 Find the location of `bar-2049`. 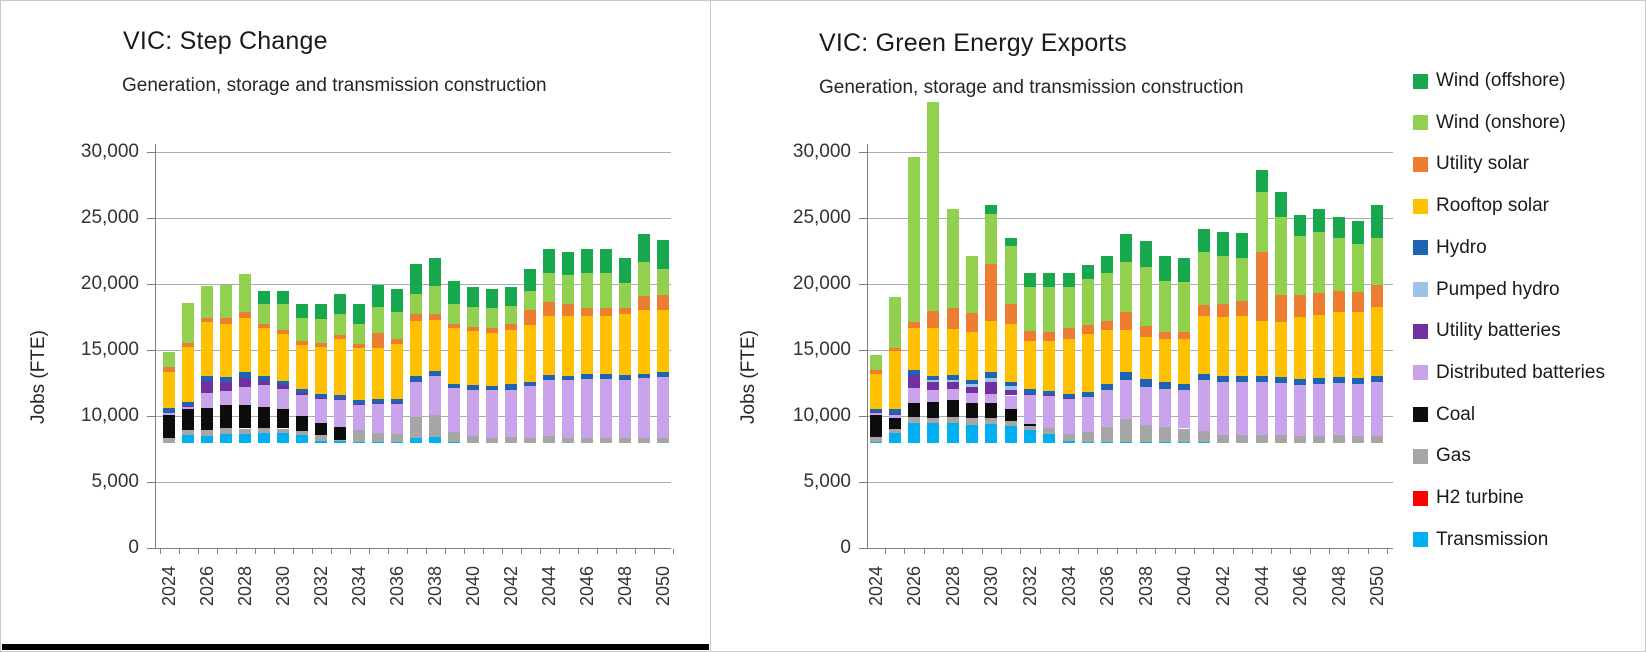

bar-2049 is located at coordinates (1358, 274).